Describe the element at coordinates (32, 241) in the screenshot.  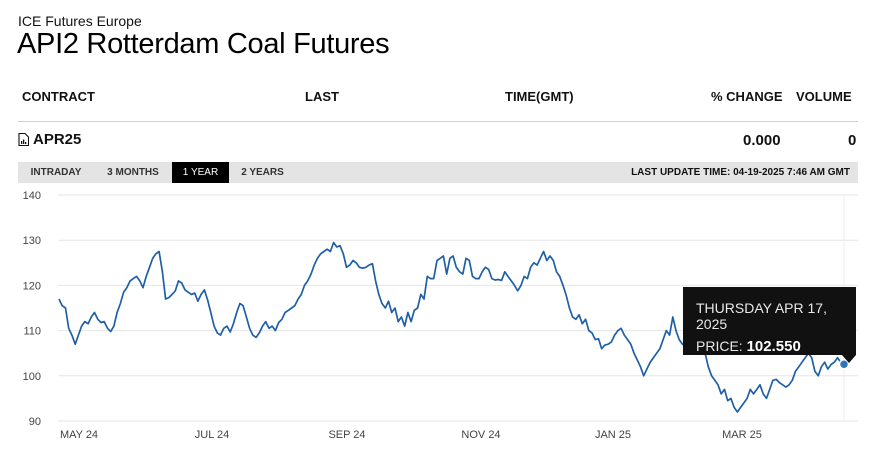
I see `y-tick-label: 130` at that location.